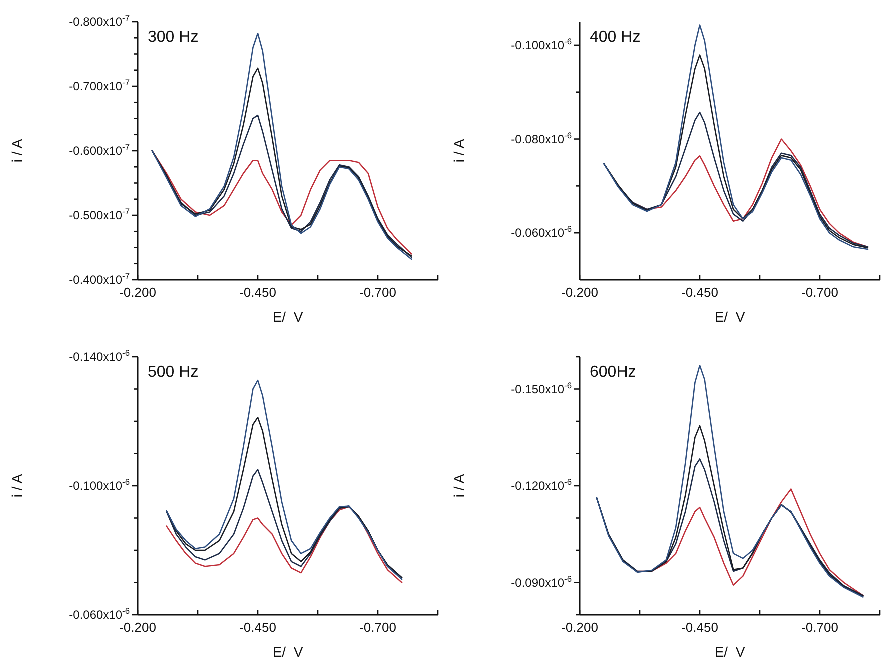  I want to click on y-tick-label: -0.120x10$^{-6}$, so click(541, 485).